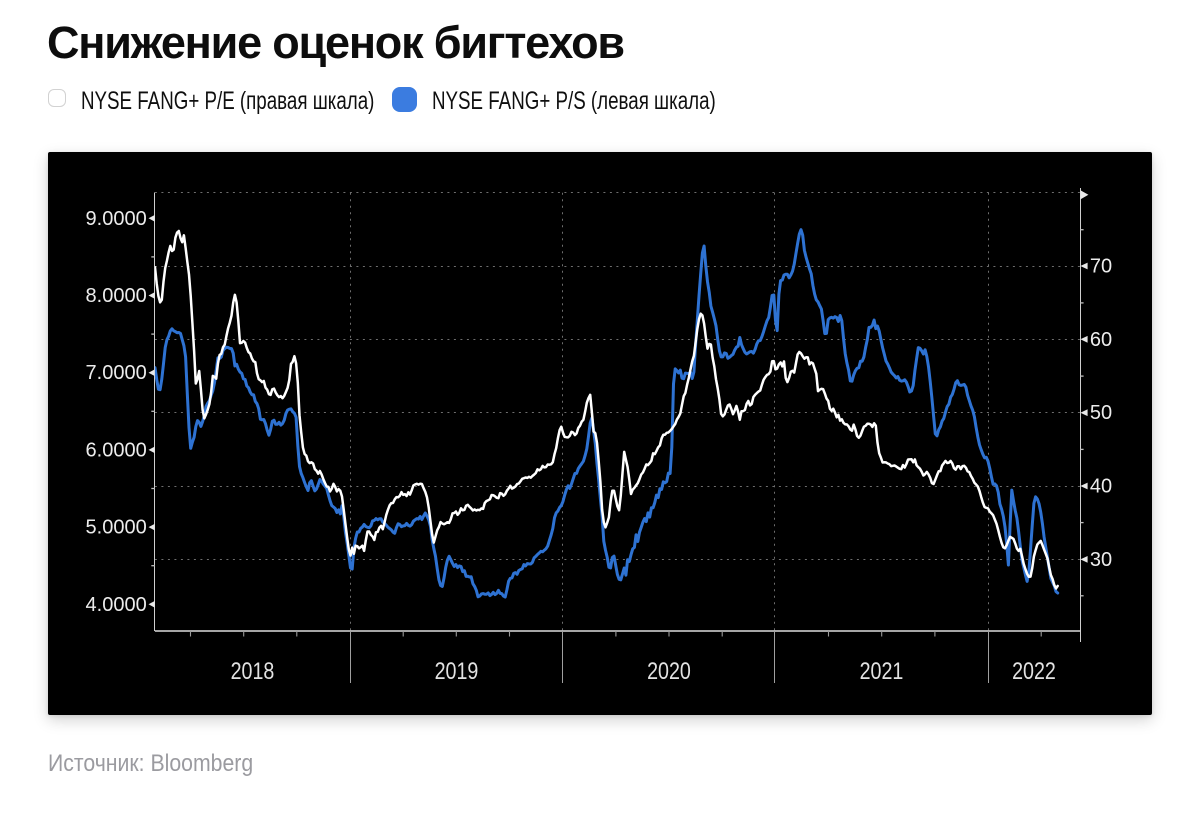 Image resolution: width=1200 pixels, height=818 pixels. What do you see at coordinates (116, 373) in the screenshot?
I see `svg-text: 7.0000` at bounding box center [116, 373].